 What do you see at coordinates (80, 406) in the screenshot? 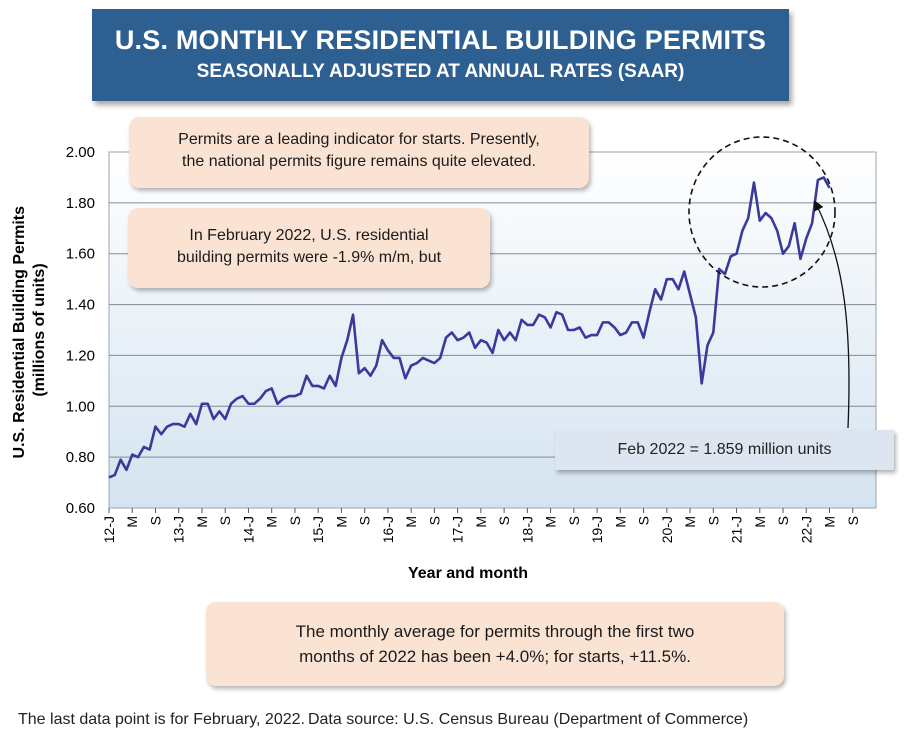
I see `y-tick-label: 1.00` at bounding box center [80, 406].